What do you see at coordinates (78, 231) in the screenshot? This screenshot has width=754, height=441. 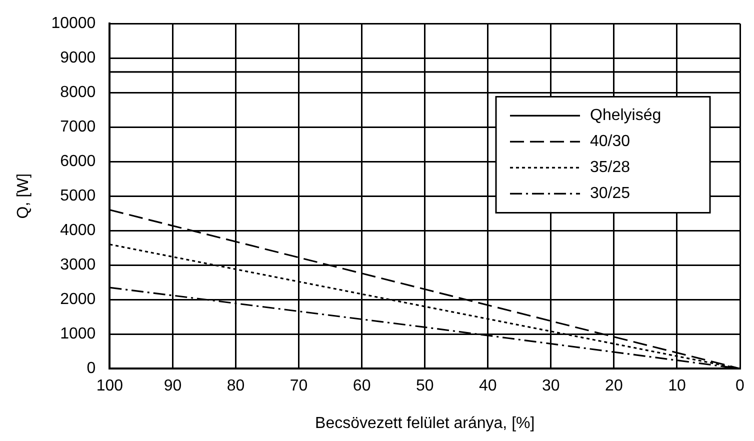 I see `y-tick-label: 4000` at bounding box center [78, 231].